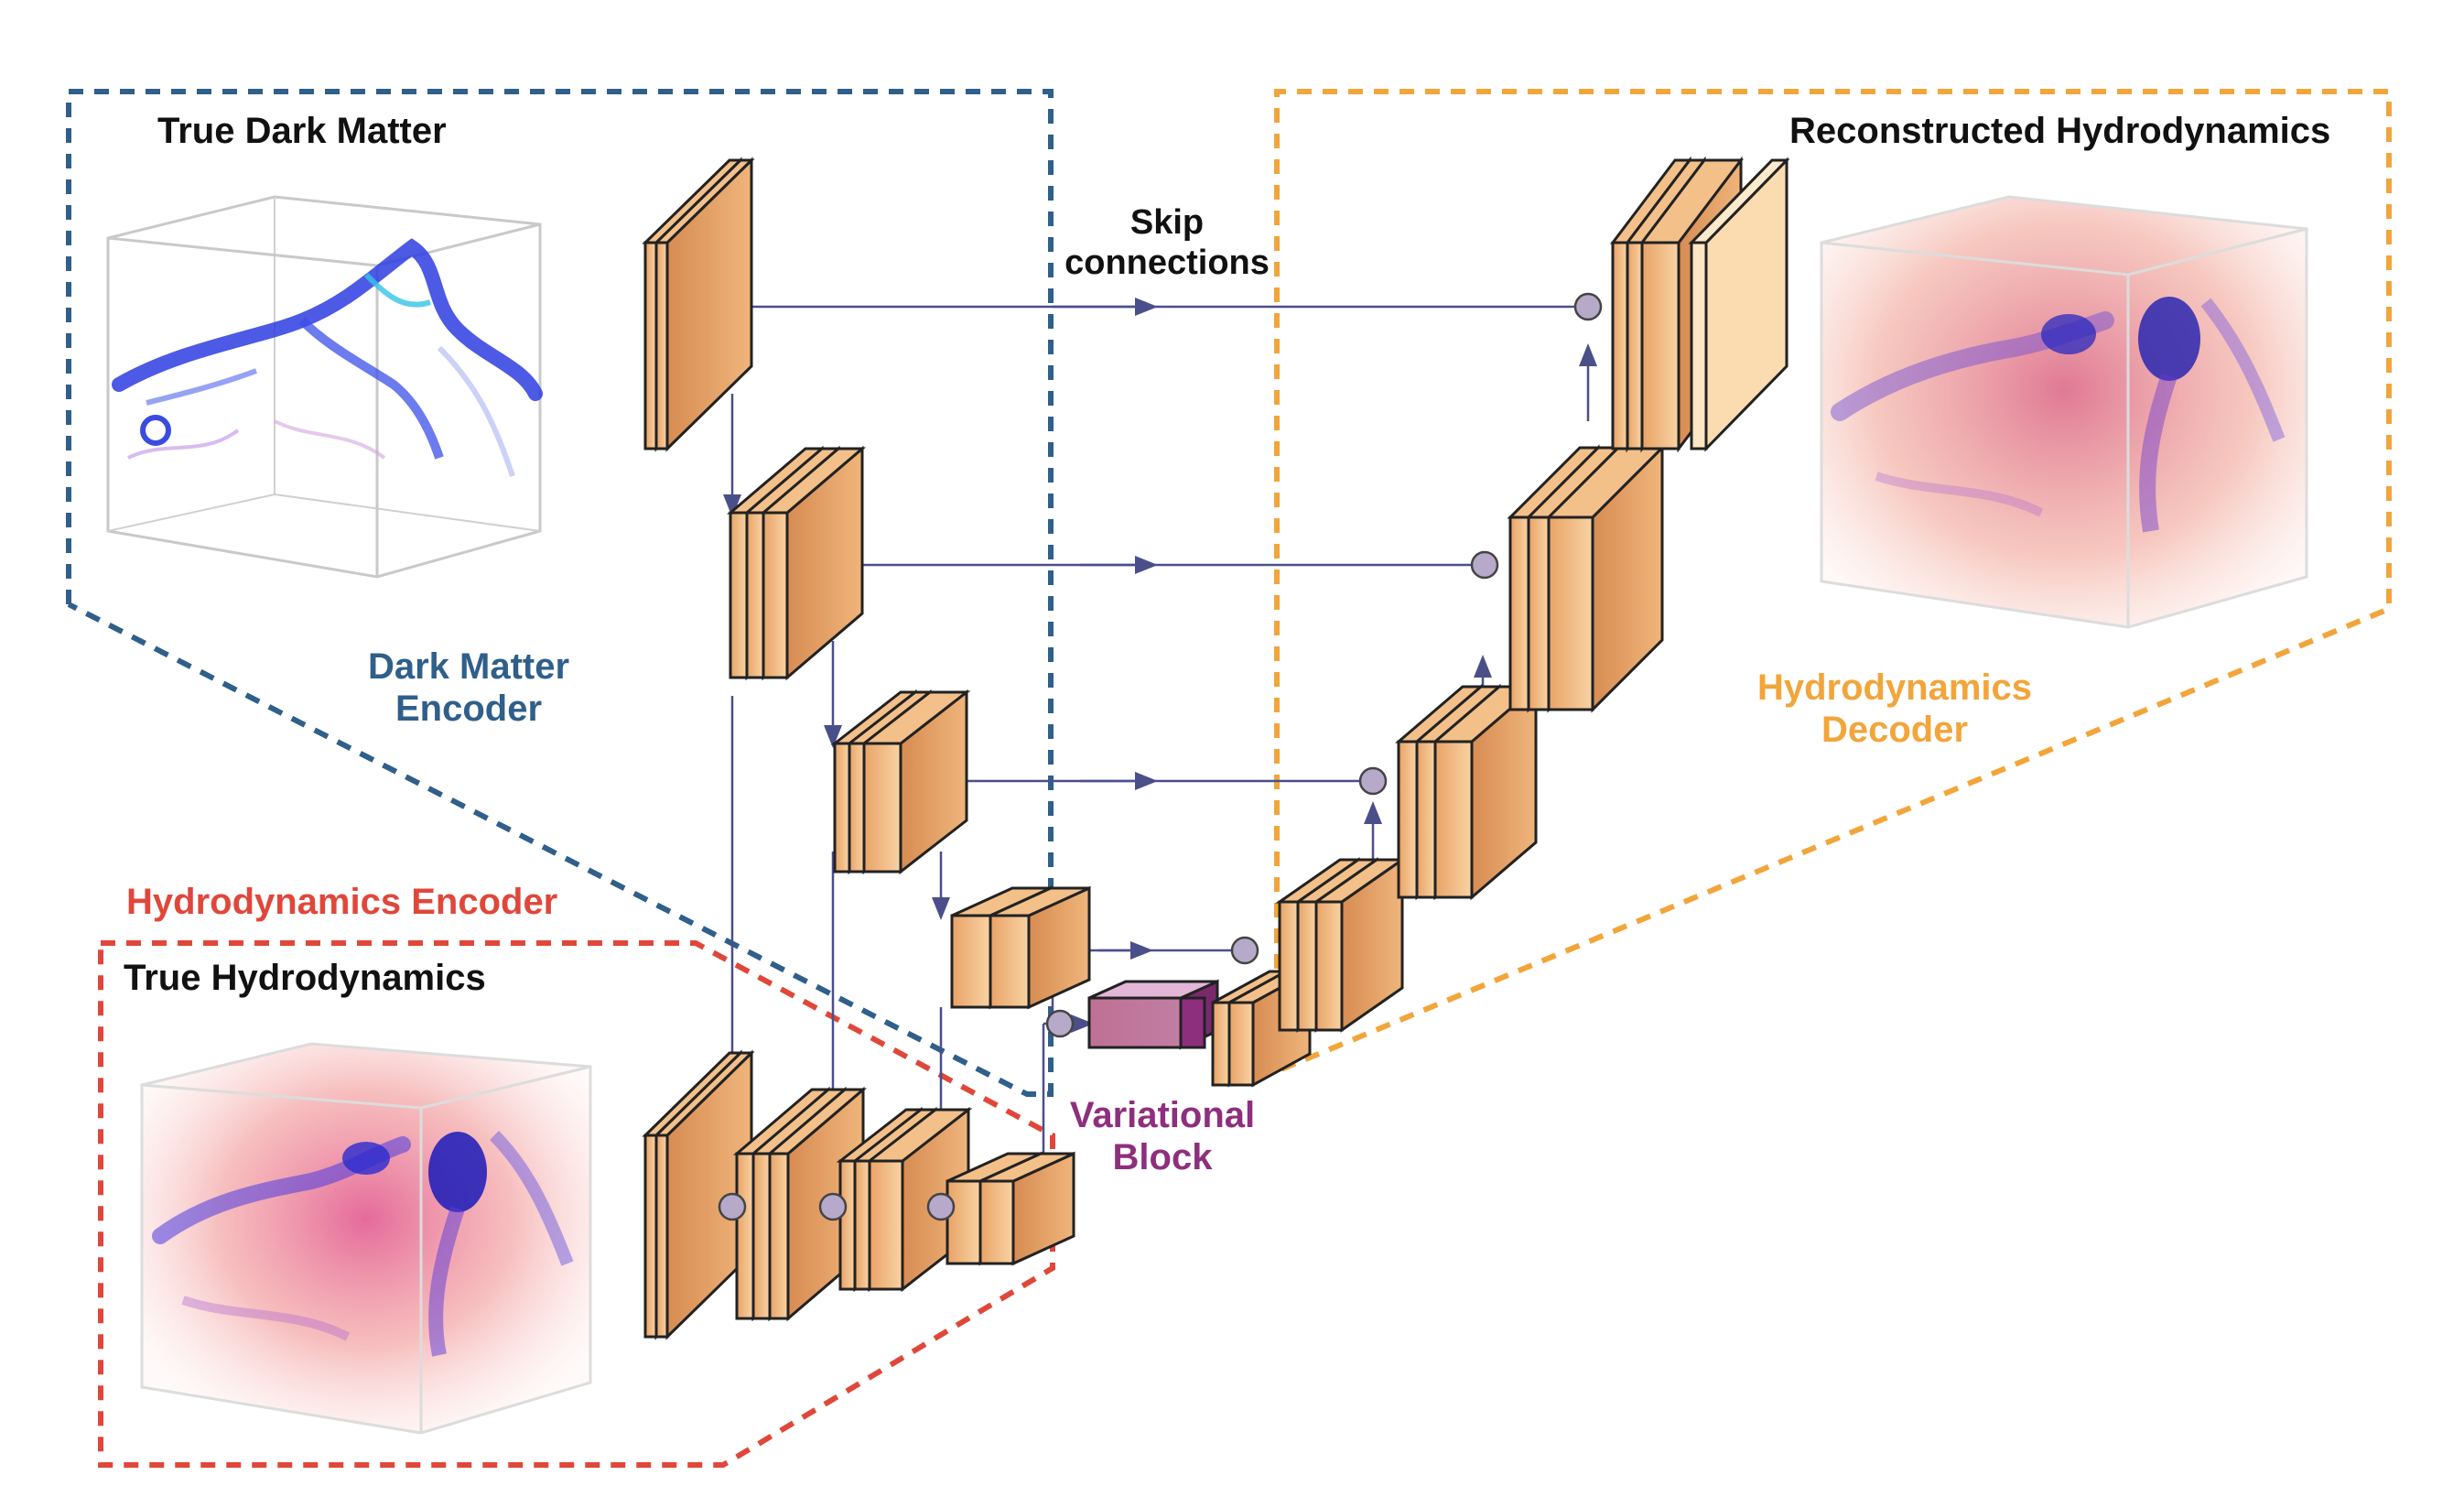 The image size is (2464, 1508). Describe the element at coordinates (468, 709) in the screenshot. I see `dark-matter-encoder-label-line2: Encoder` at that location.